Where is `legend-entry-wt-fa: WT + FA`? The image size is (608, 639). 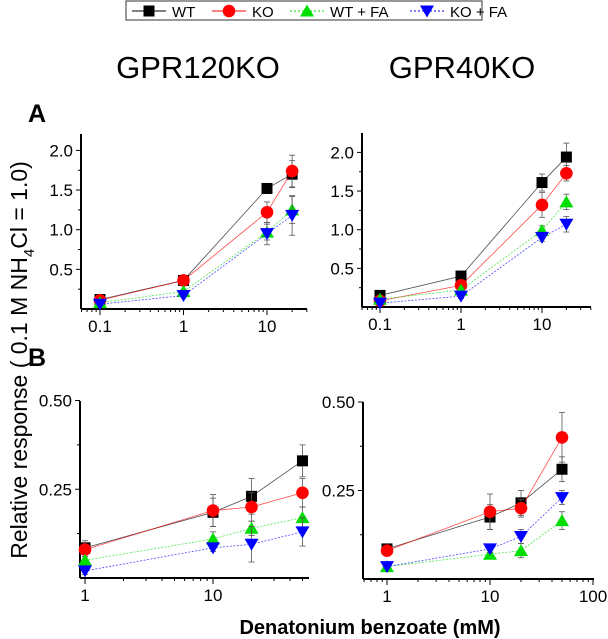 legend-entry-wt-fa: WT + FA is located at coordinates (339, 12).